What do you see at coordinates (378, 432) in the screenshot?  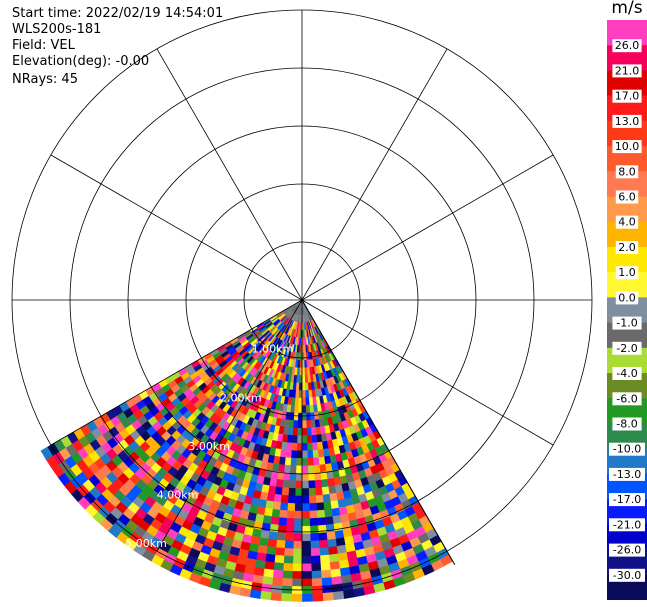 I see `sector-edge` at bounding box center [378, 432].